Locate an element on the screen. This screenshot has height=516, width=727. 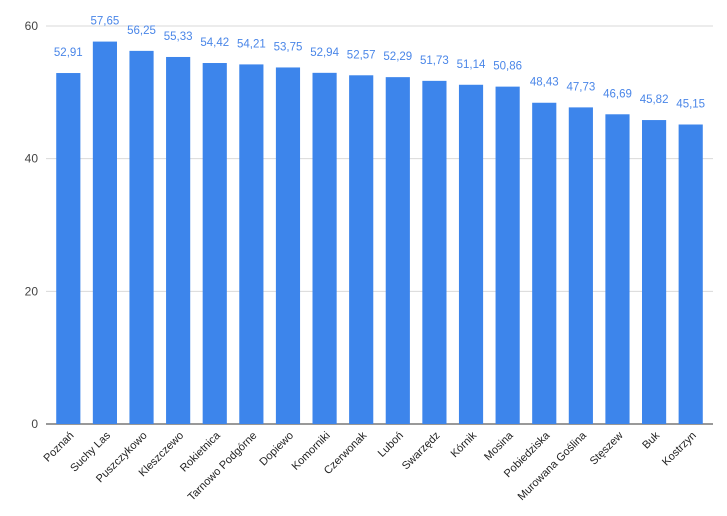
data-label: 51,73 is located at coordinates (434, 61).